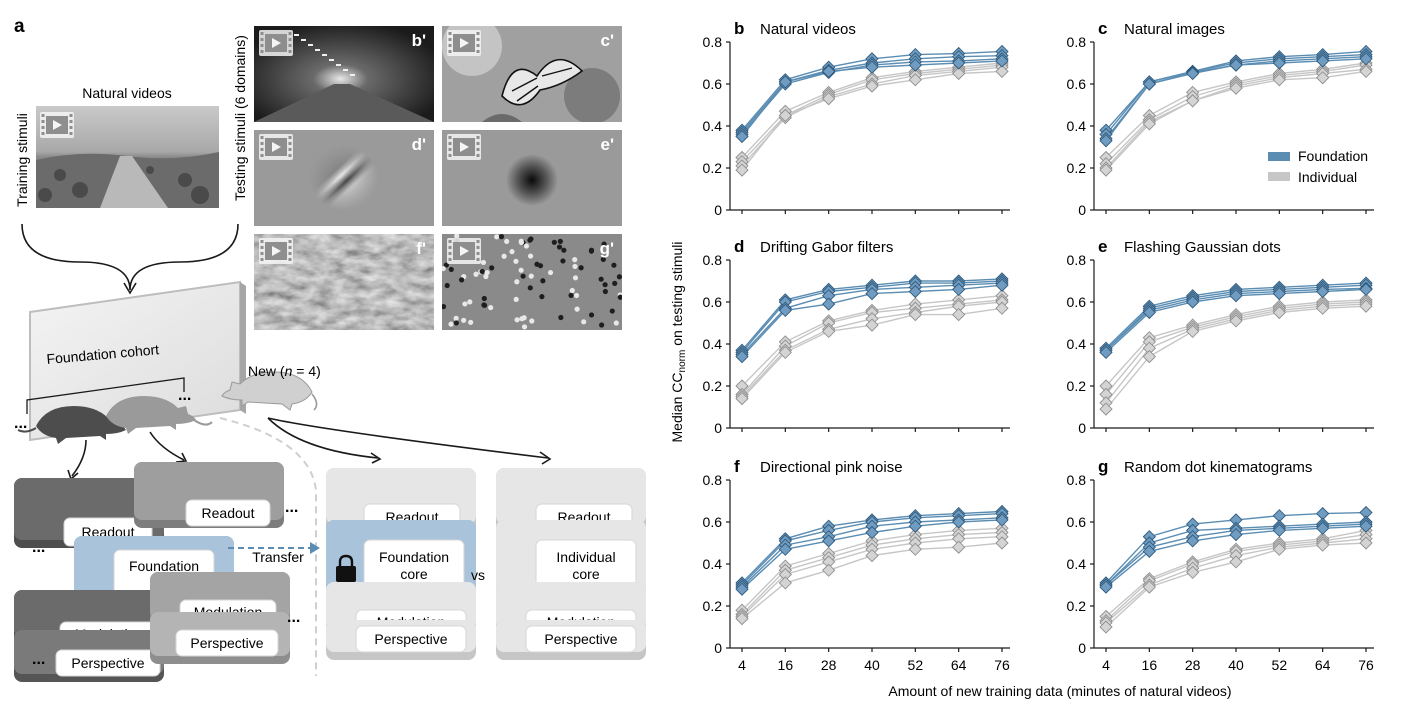 Image resolution: width=1414 pixels, height=706 pixels. I want to click on legend-label-foundation: Foundation, so click(1333, 156).